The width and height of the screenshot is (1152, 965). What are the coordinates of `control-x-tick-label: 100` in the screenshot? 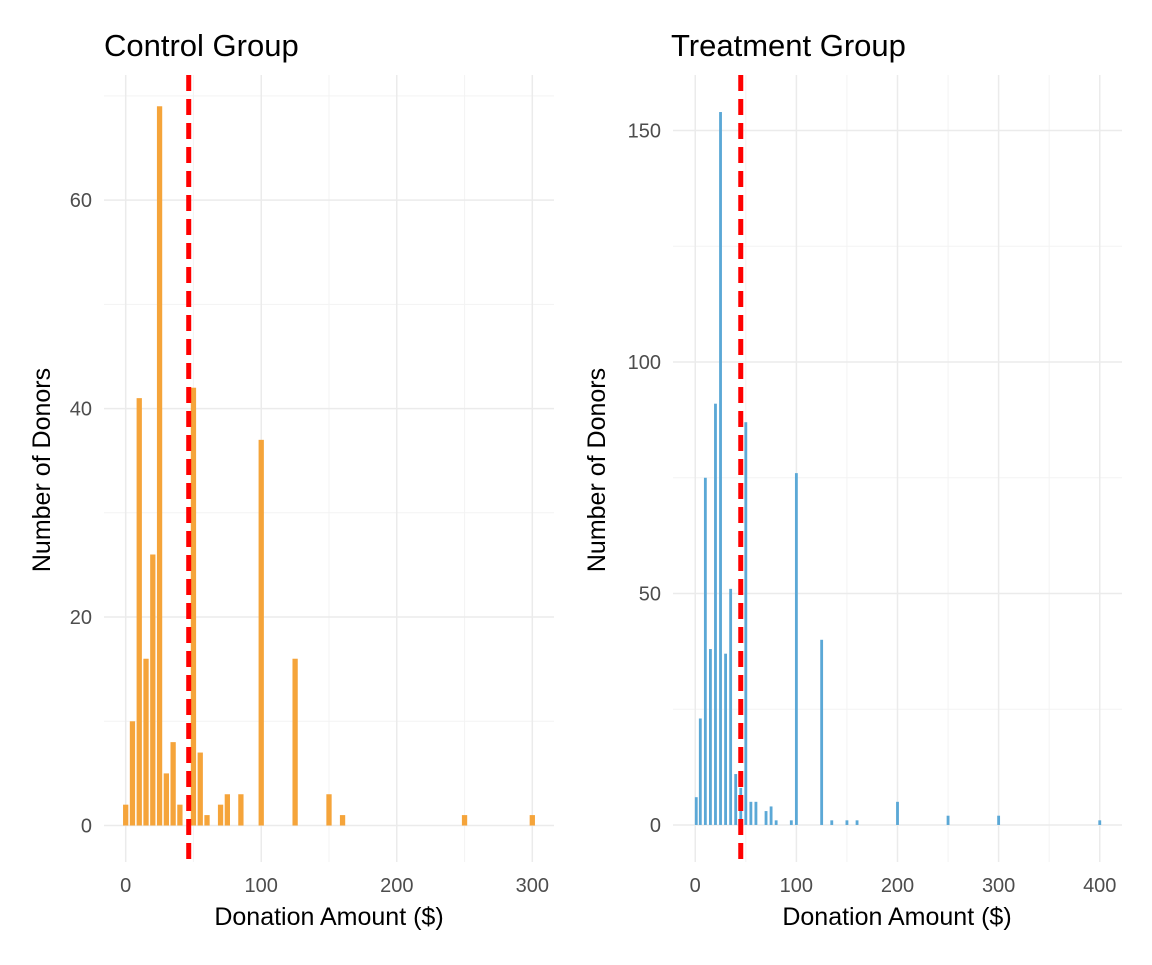 It's located at (261, 886).